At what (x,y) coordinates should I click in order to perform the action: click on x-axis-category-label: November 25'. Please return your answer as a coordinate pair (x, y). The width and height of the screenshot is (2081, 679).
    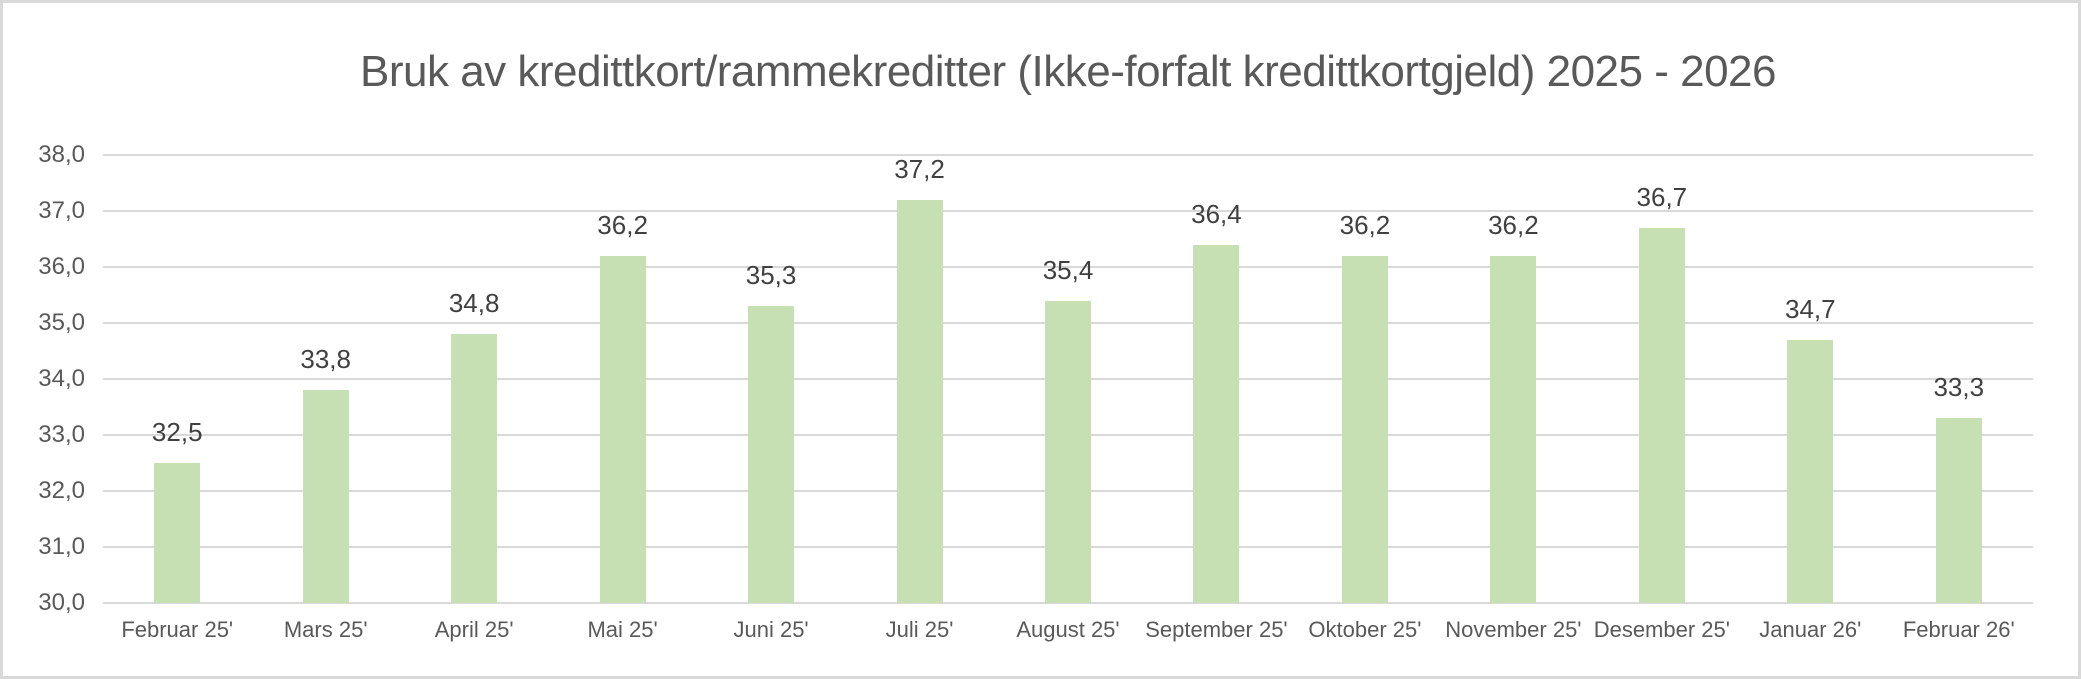
    Looking at the image, I should click on (1513, 629).